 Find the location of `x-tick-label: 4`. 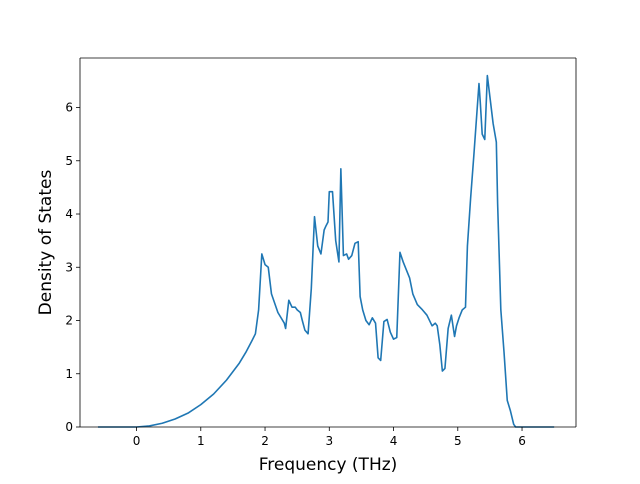

x-tick-label: 4 is located at coordinates (394, 441).